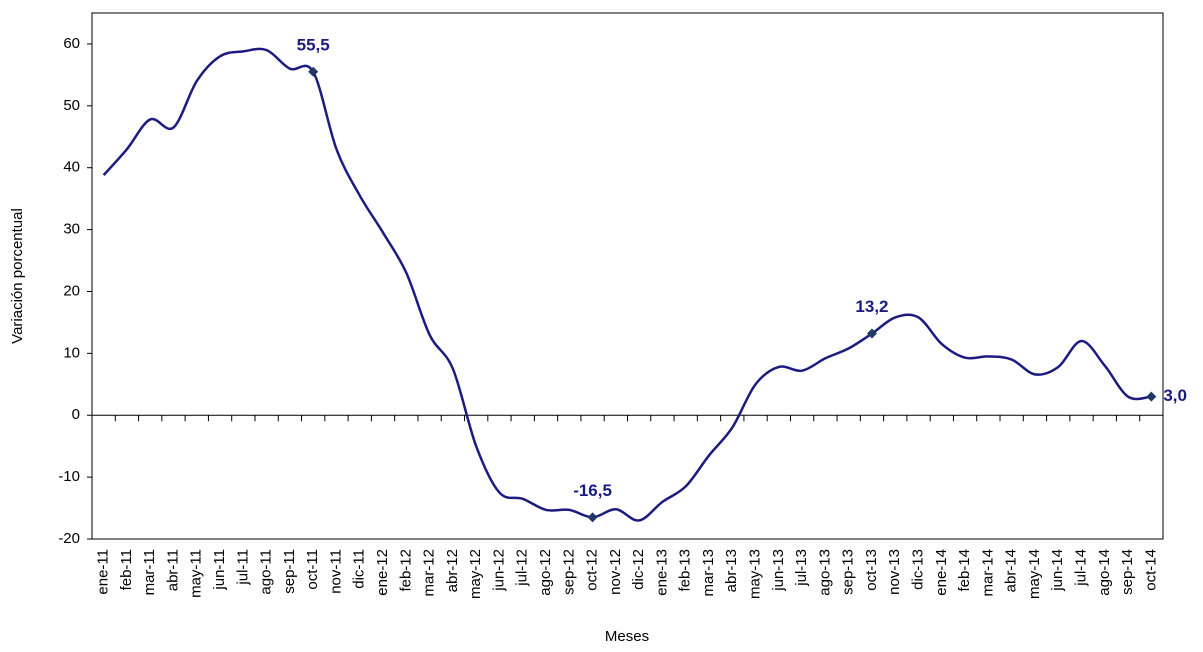  I want to click on x-tick-label: may-12, so click(475, 574).